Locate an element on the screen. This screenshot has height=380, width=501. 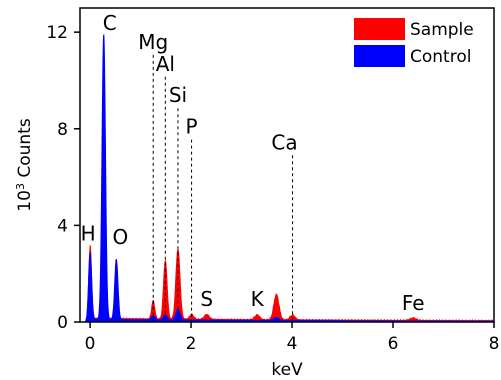
legend-label-control: Control is located at coordinates (440, 57).